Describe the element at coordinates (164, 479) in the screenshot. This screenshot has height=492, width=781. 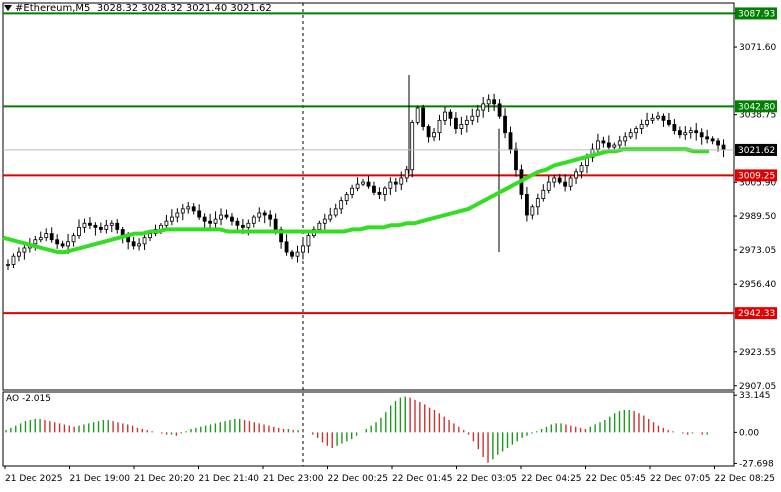
I see `x-tick-label: 21 Dec 20:20` at that location.